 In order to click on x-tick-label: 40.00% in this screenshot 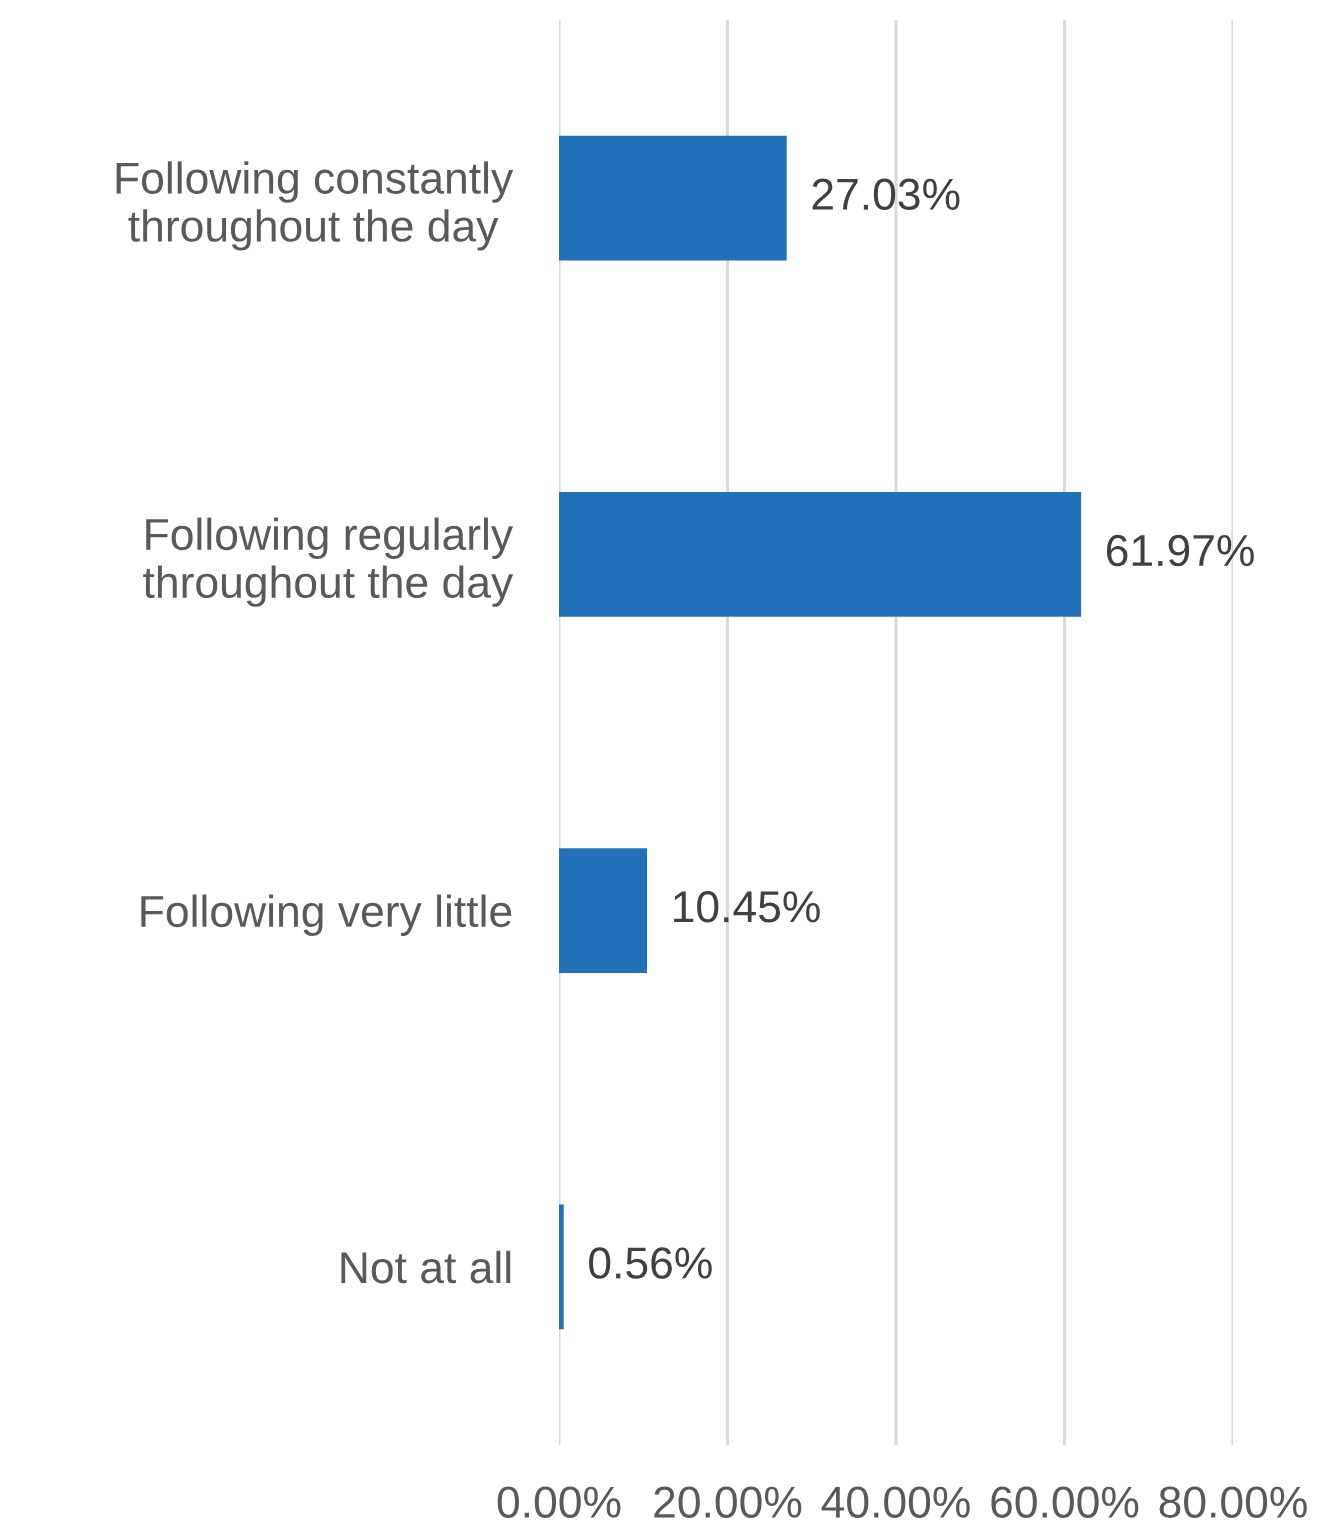, I will do `click(895, 1502)`.